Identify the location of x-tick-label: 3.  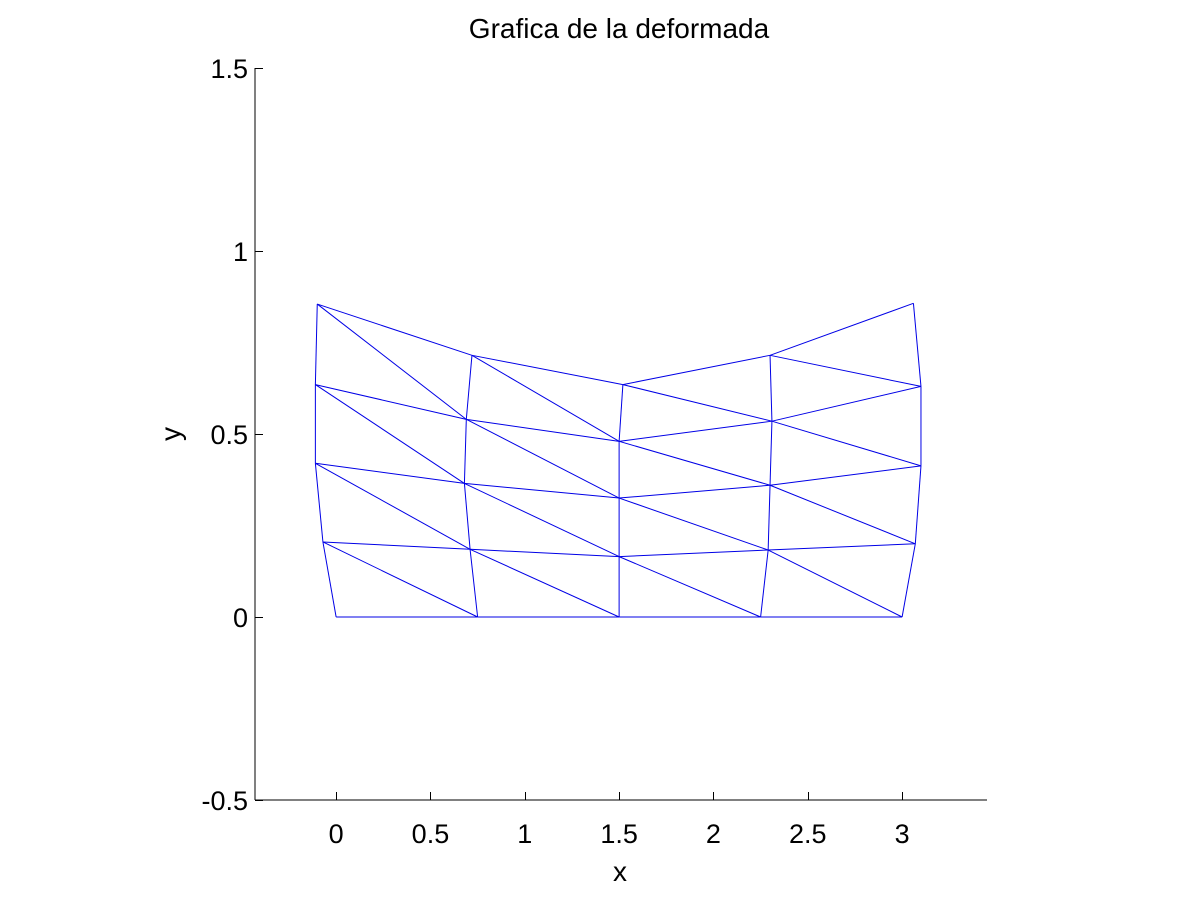
(902, 834).